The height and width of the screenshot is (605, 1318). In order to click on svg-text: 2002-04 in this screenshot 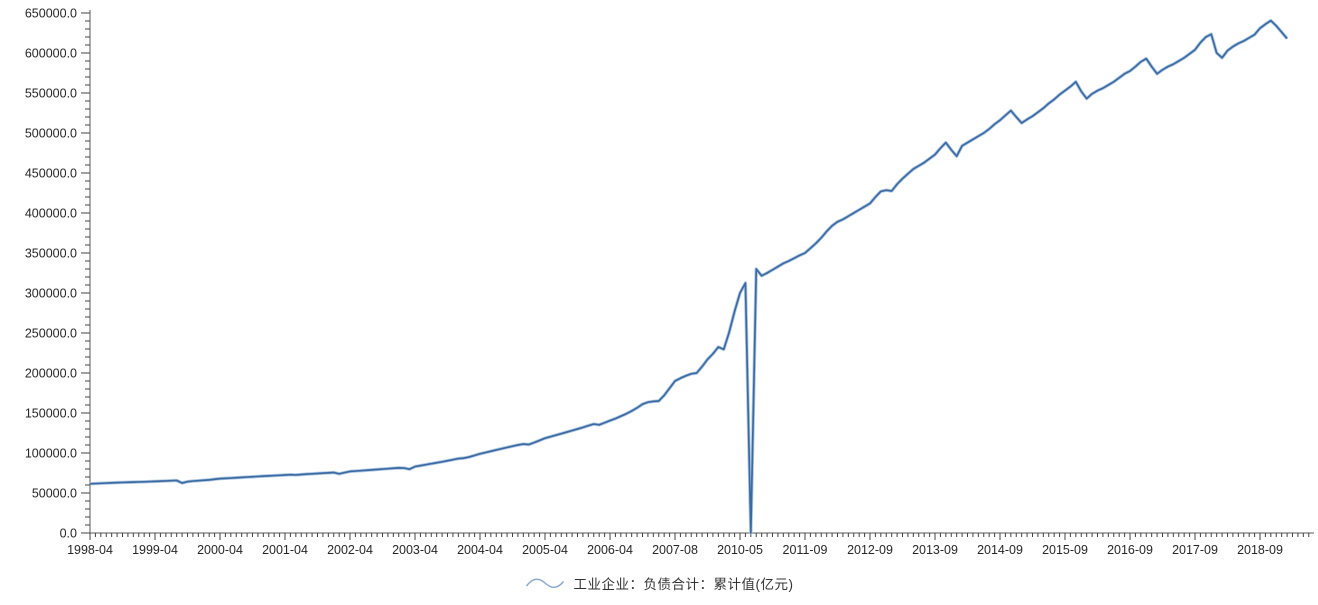, I will do `click(350, 550)`.